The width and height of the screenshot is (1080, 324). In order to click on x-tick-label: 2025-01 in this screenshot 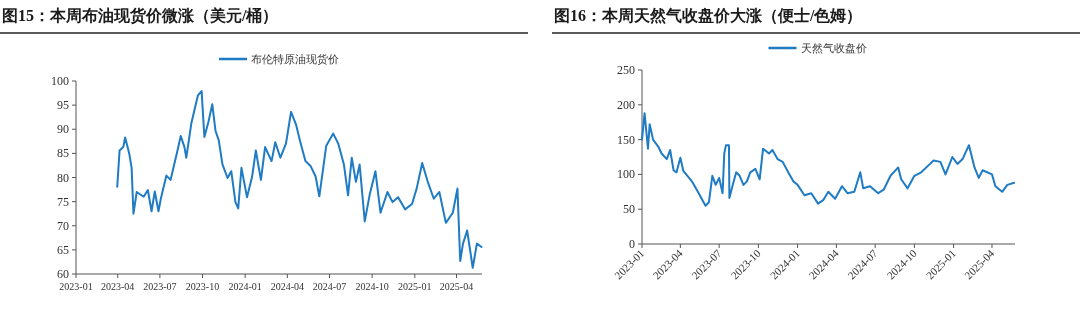, I will do `click(415, 286)`.